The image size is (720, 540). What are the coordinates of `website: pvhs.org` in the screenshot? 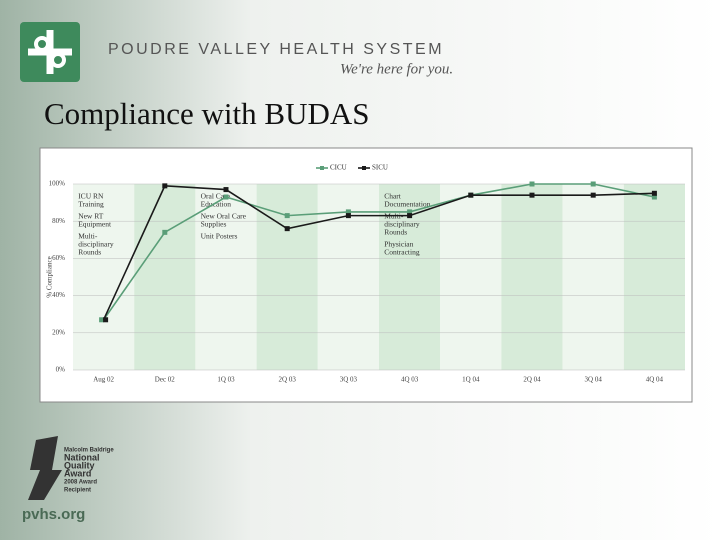 It's located at (53, 514).